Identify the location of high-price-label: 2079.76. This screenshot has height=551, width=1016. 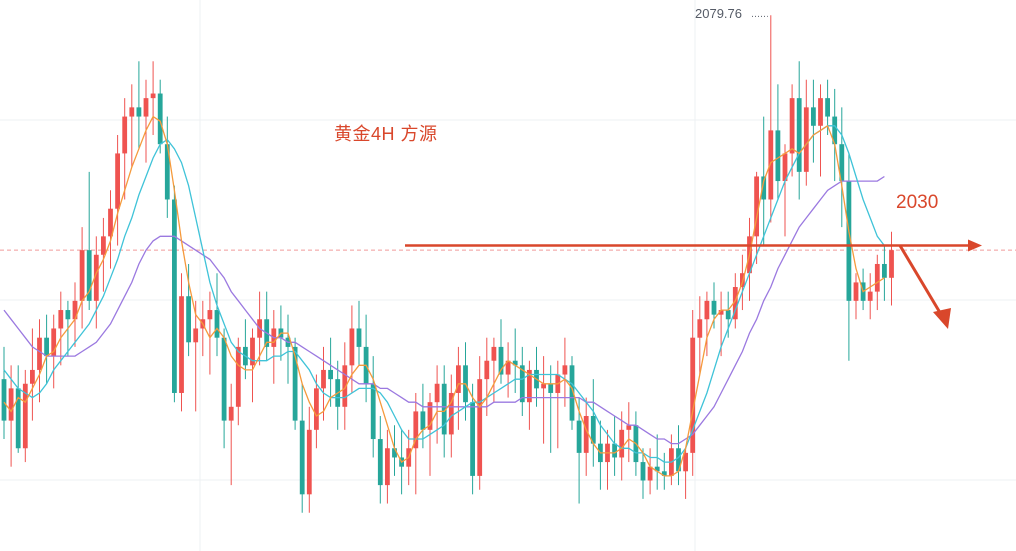
(718, 13).